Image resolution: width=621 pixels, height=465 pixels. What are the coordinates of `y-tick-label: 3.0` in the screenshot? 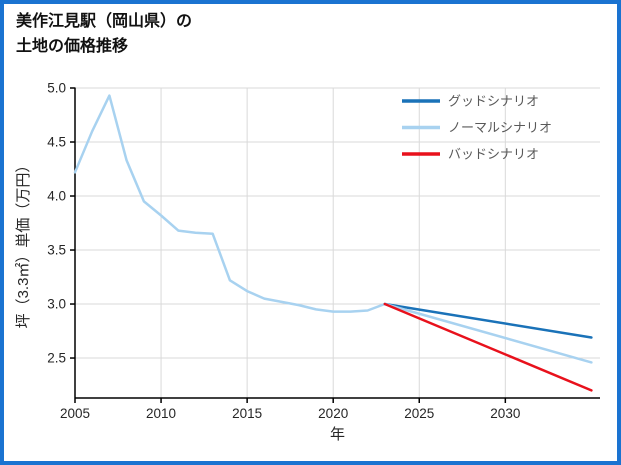 It's located at (56, 304).